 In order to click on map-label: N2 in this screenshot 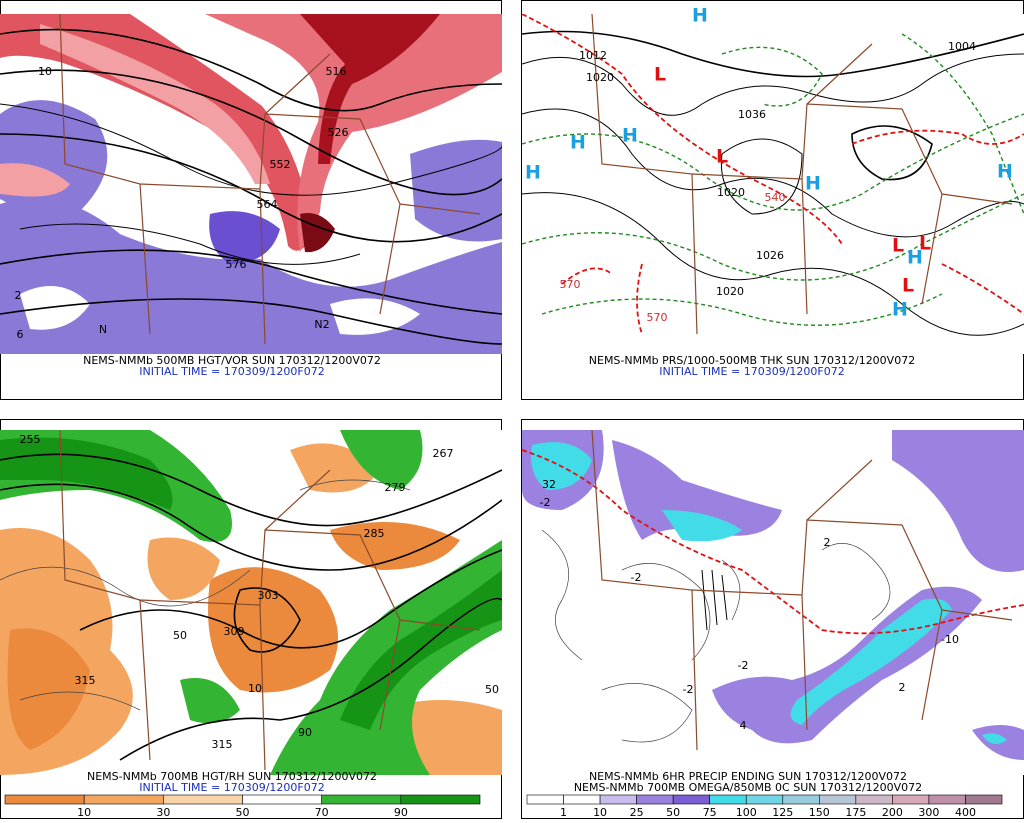, I will do `click(321, 324)`.